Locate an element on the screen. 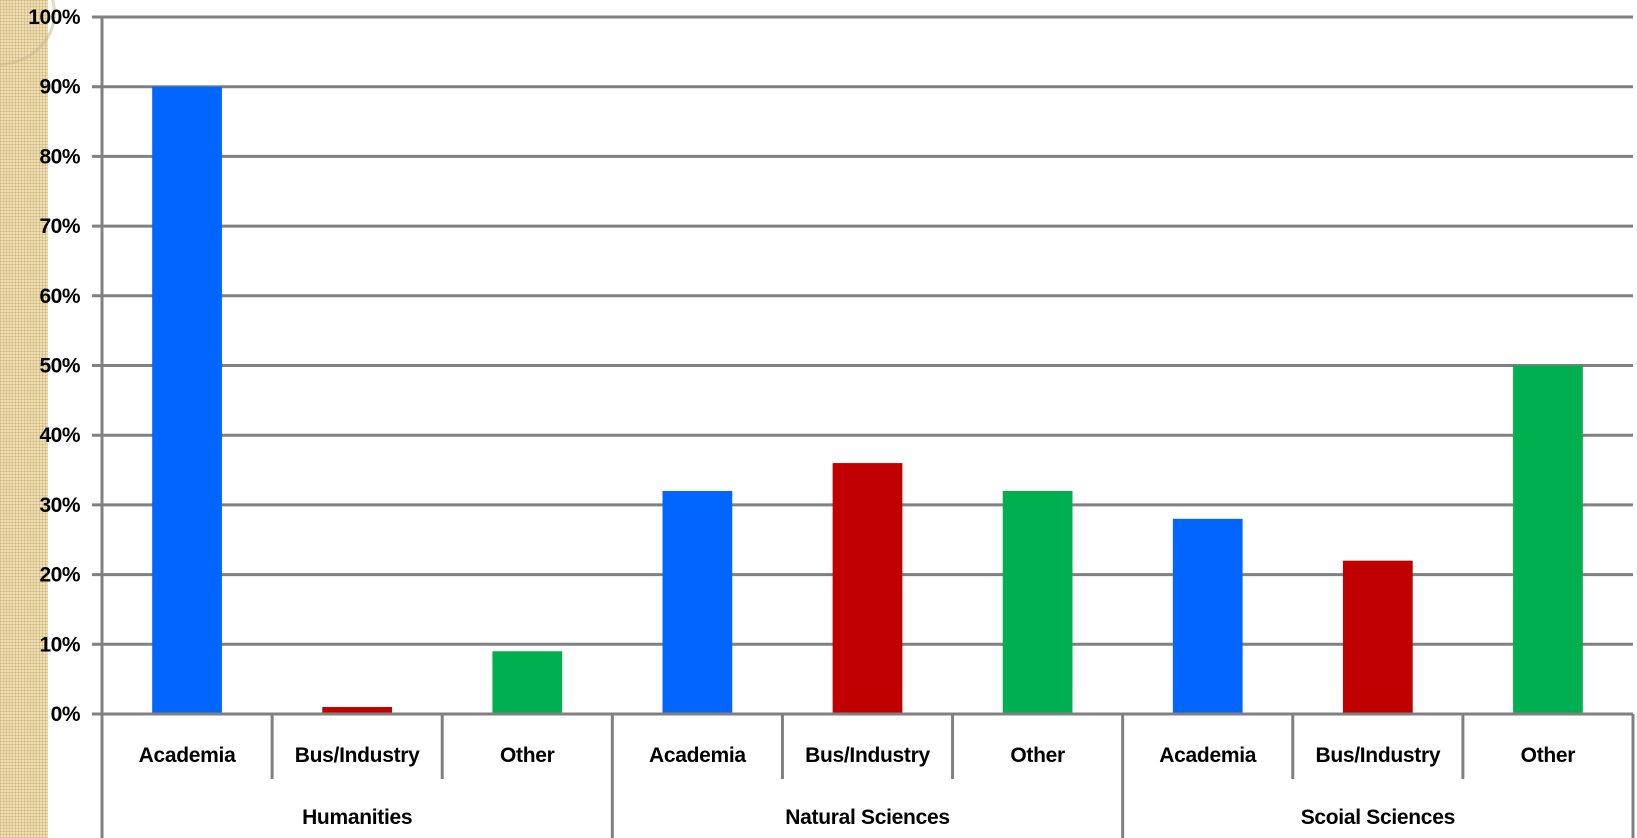  group-label: Humanities is located at coordinates (357, 817).